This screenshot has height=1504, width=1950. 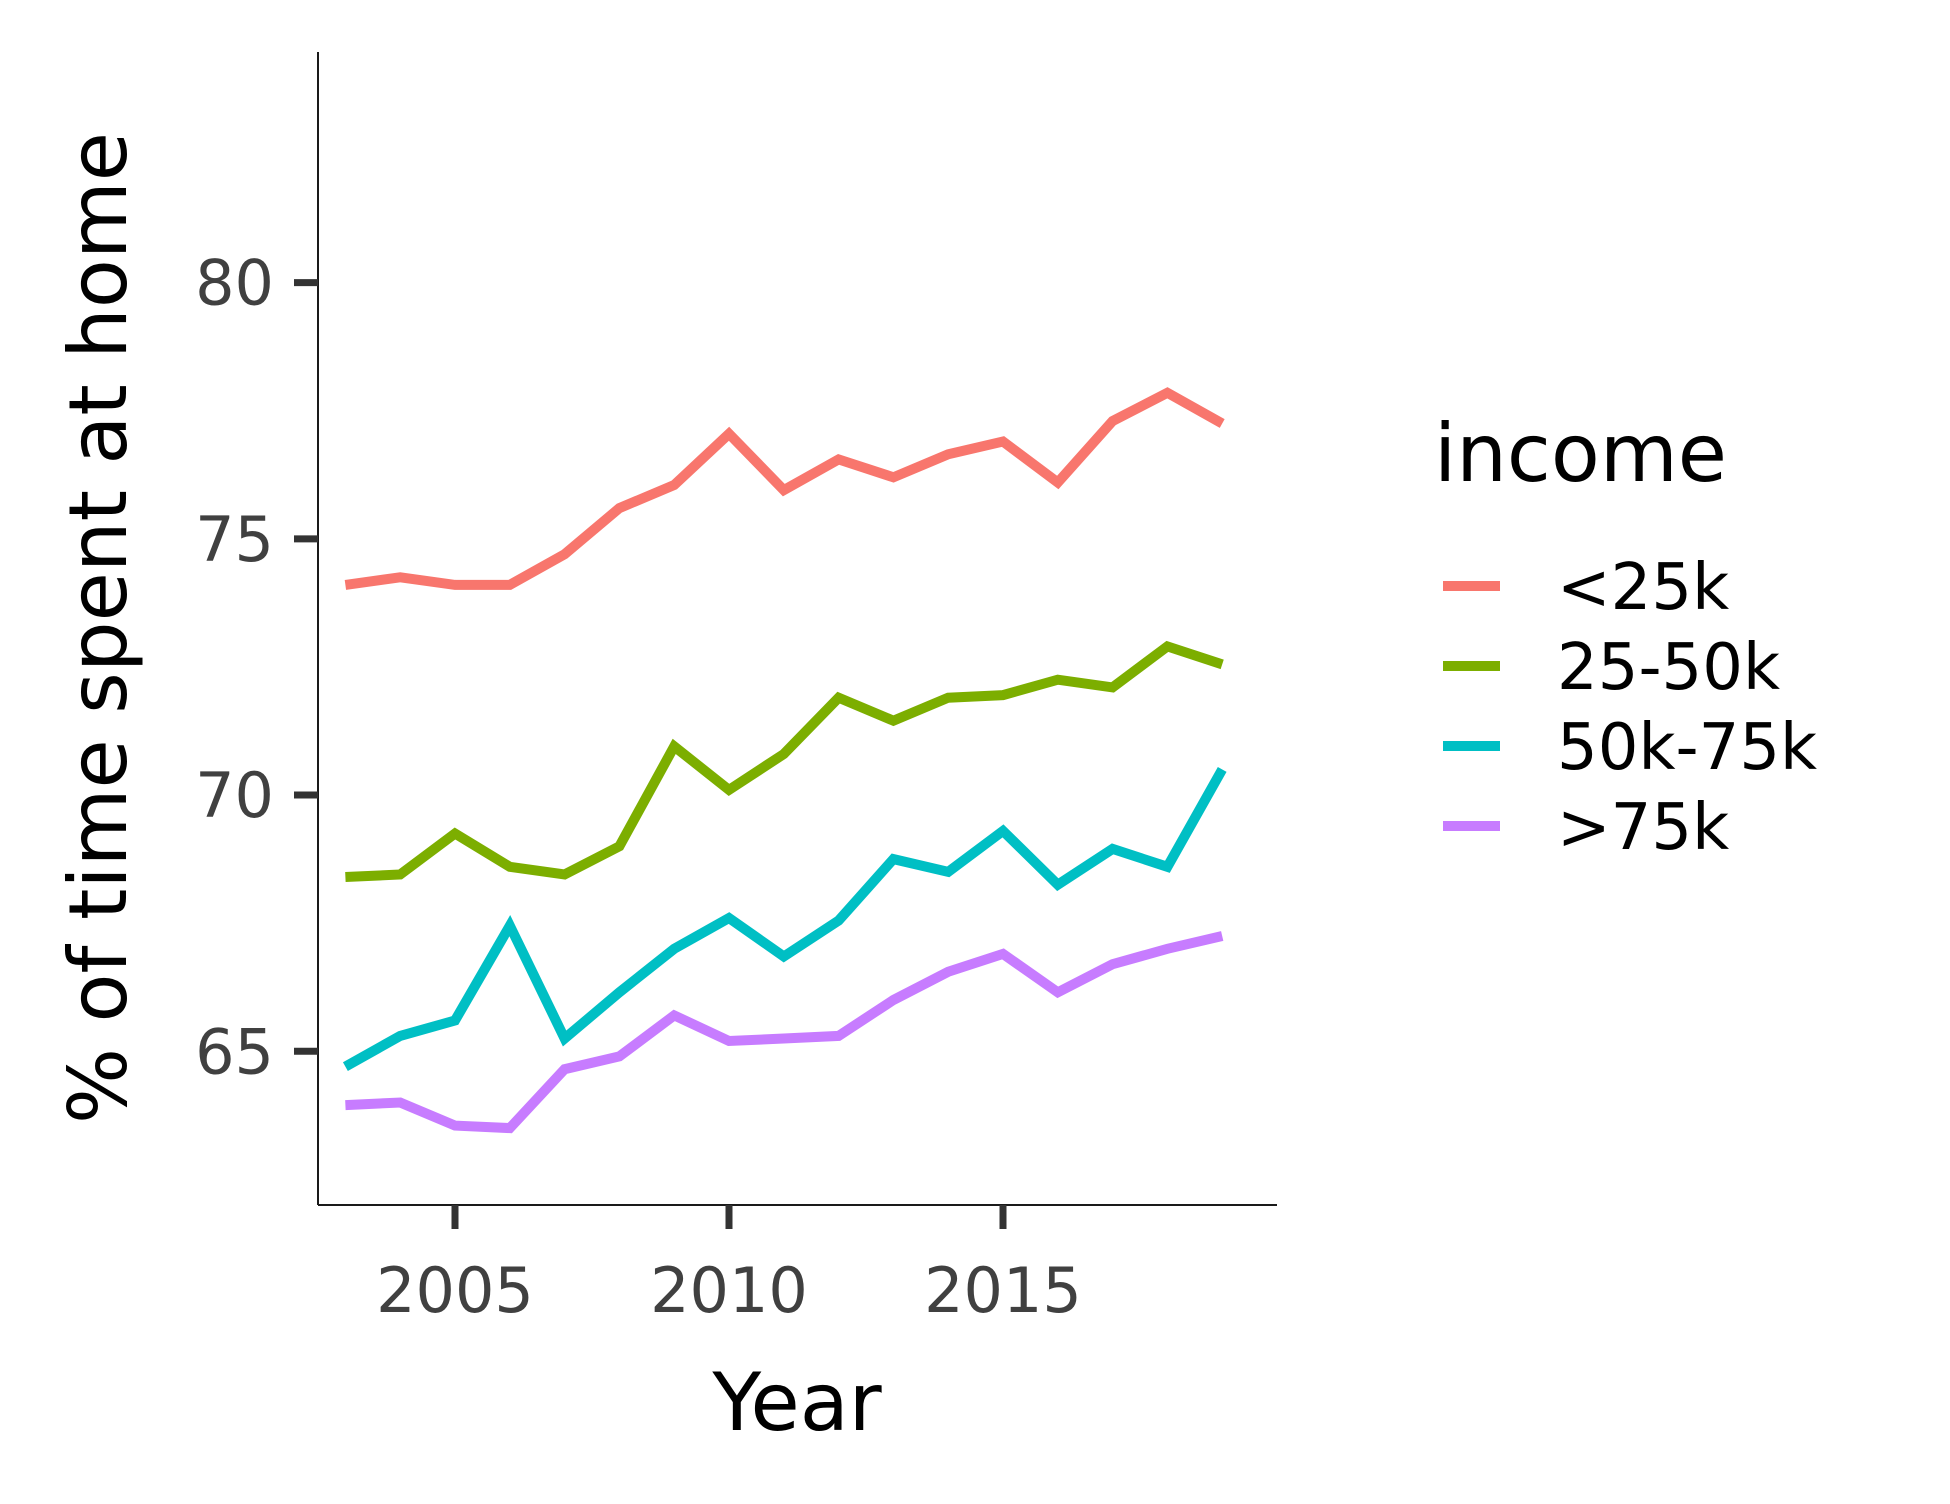 What do you see at coordinates (455, 1290) in the screenshot?
I see `x-tick-label: 2005` at bounding box center [455, 1290].